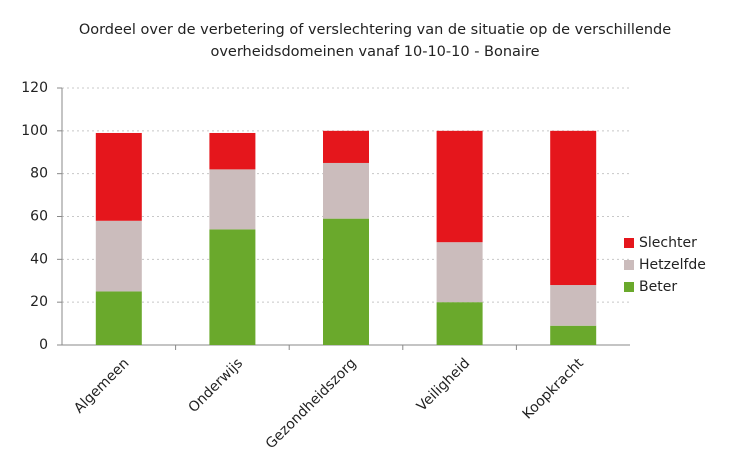 The height and width of the screenshot is (474, 750). Describe the element at coordinates (39, 259) in the screenshot. I see `y-tick-label: 40` at that location.